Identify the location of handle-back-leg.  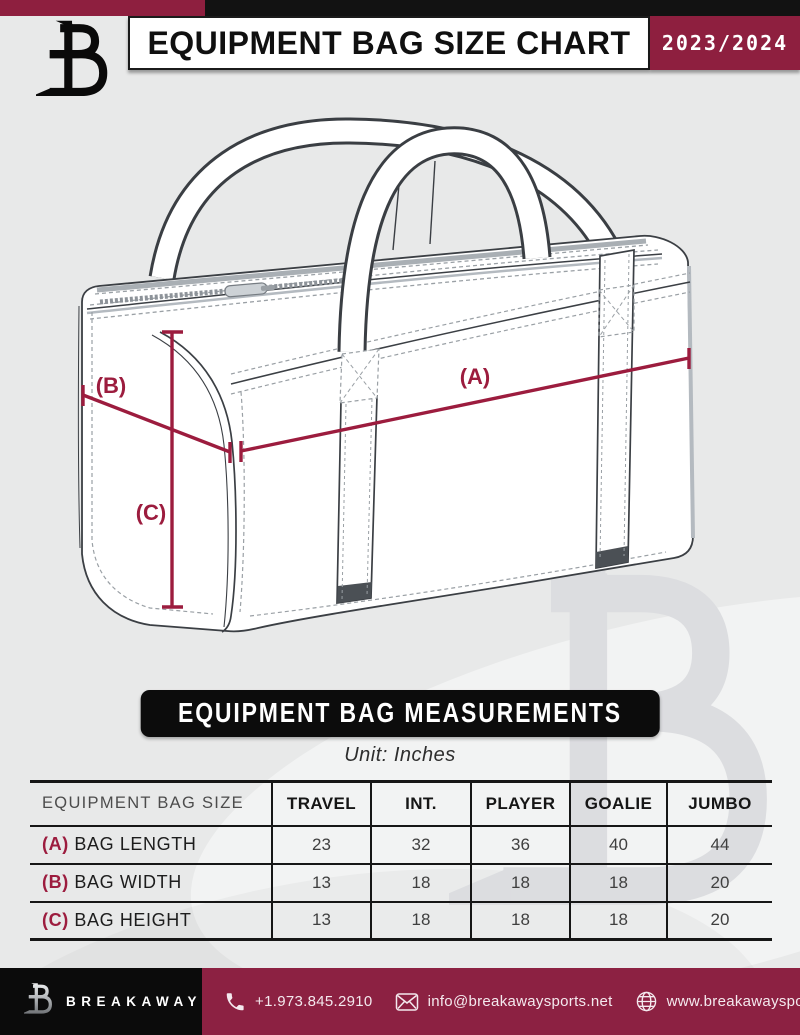
(432, 202).